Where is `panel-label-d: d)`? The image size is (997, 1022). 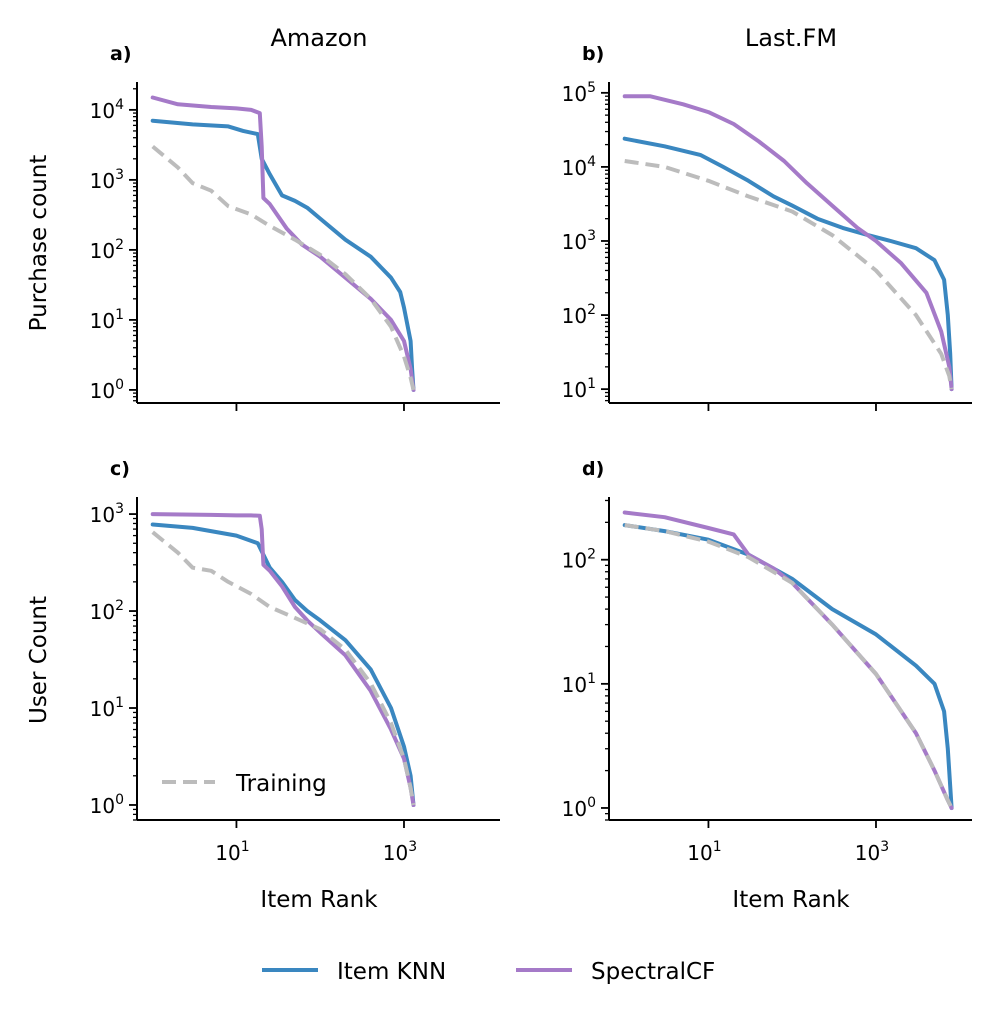
panel-label-d: d) is located at coordinates (593, 469).